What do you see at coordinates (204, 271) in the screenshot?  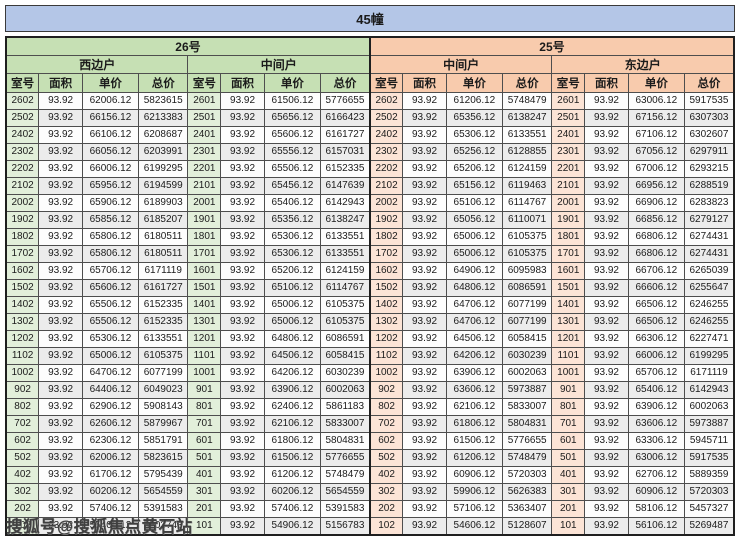 I see `room-cell: 1601` at bounding box center [204, 271].